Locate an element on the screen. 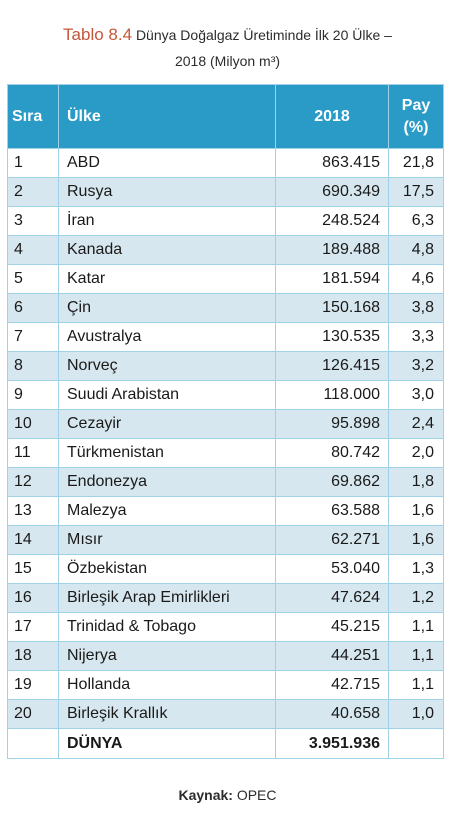 The image size is (455, 813). rank-cell: 7 is located at coordinates (33, 337).